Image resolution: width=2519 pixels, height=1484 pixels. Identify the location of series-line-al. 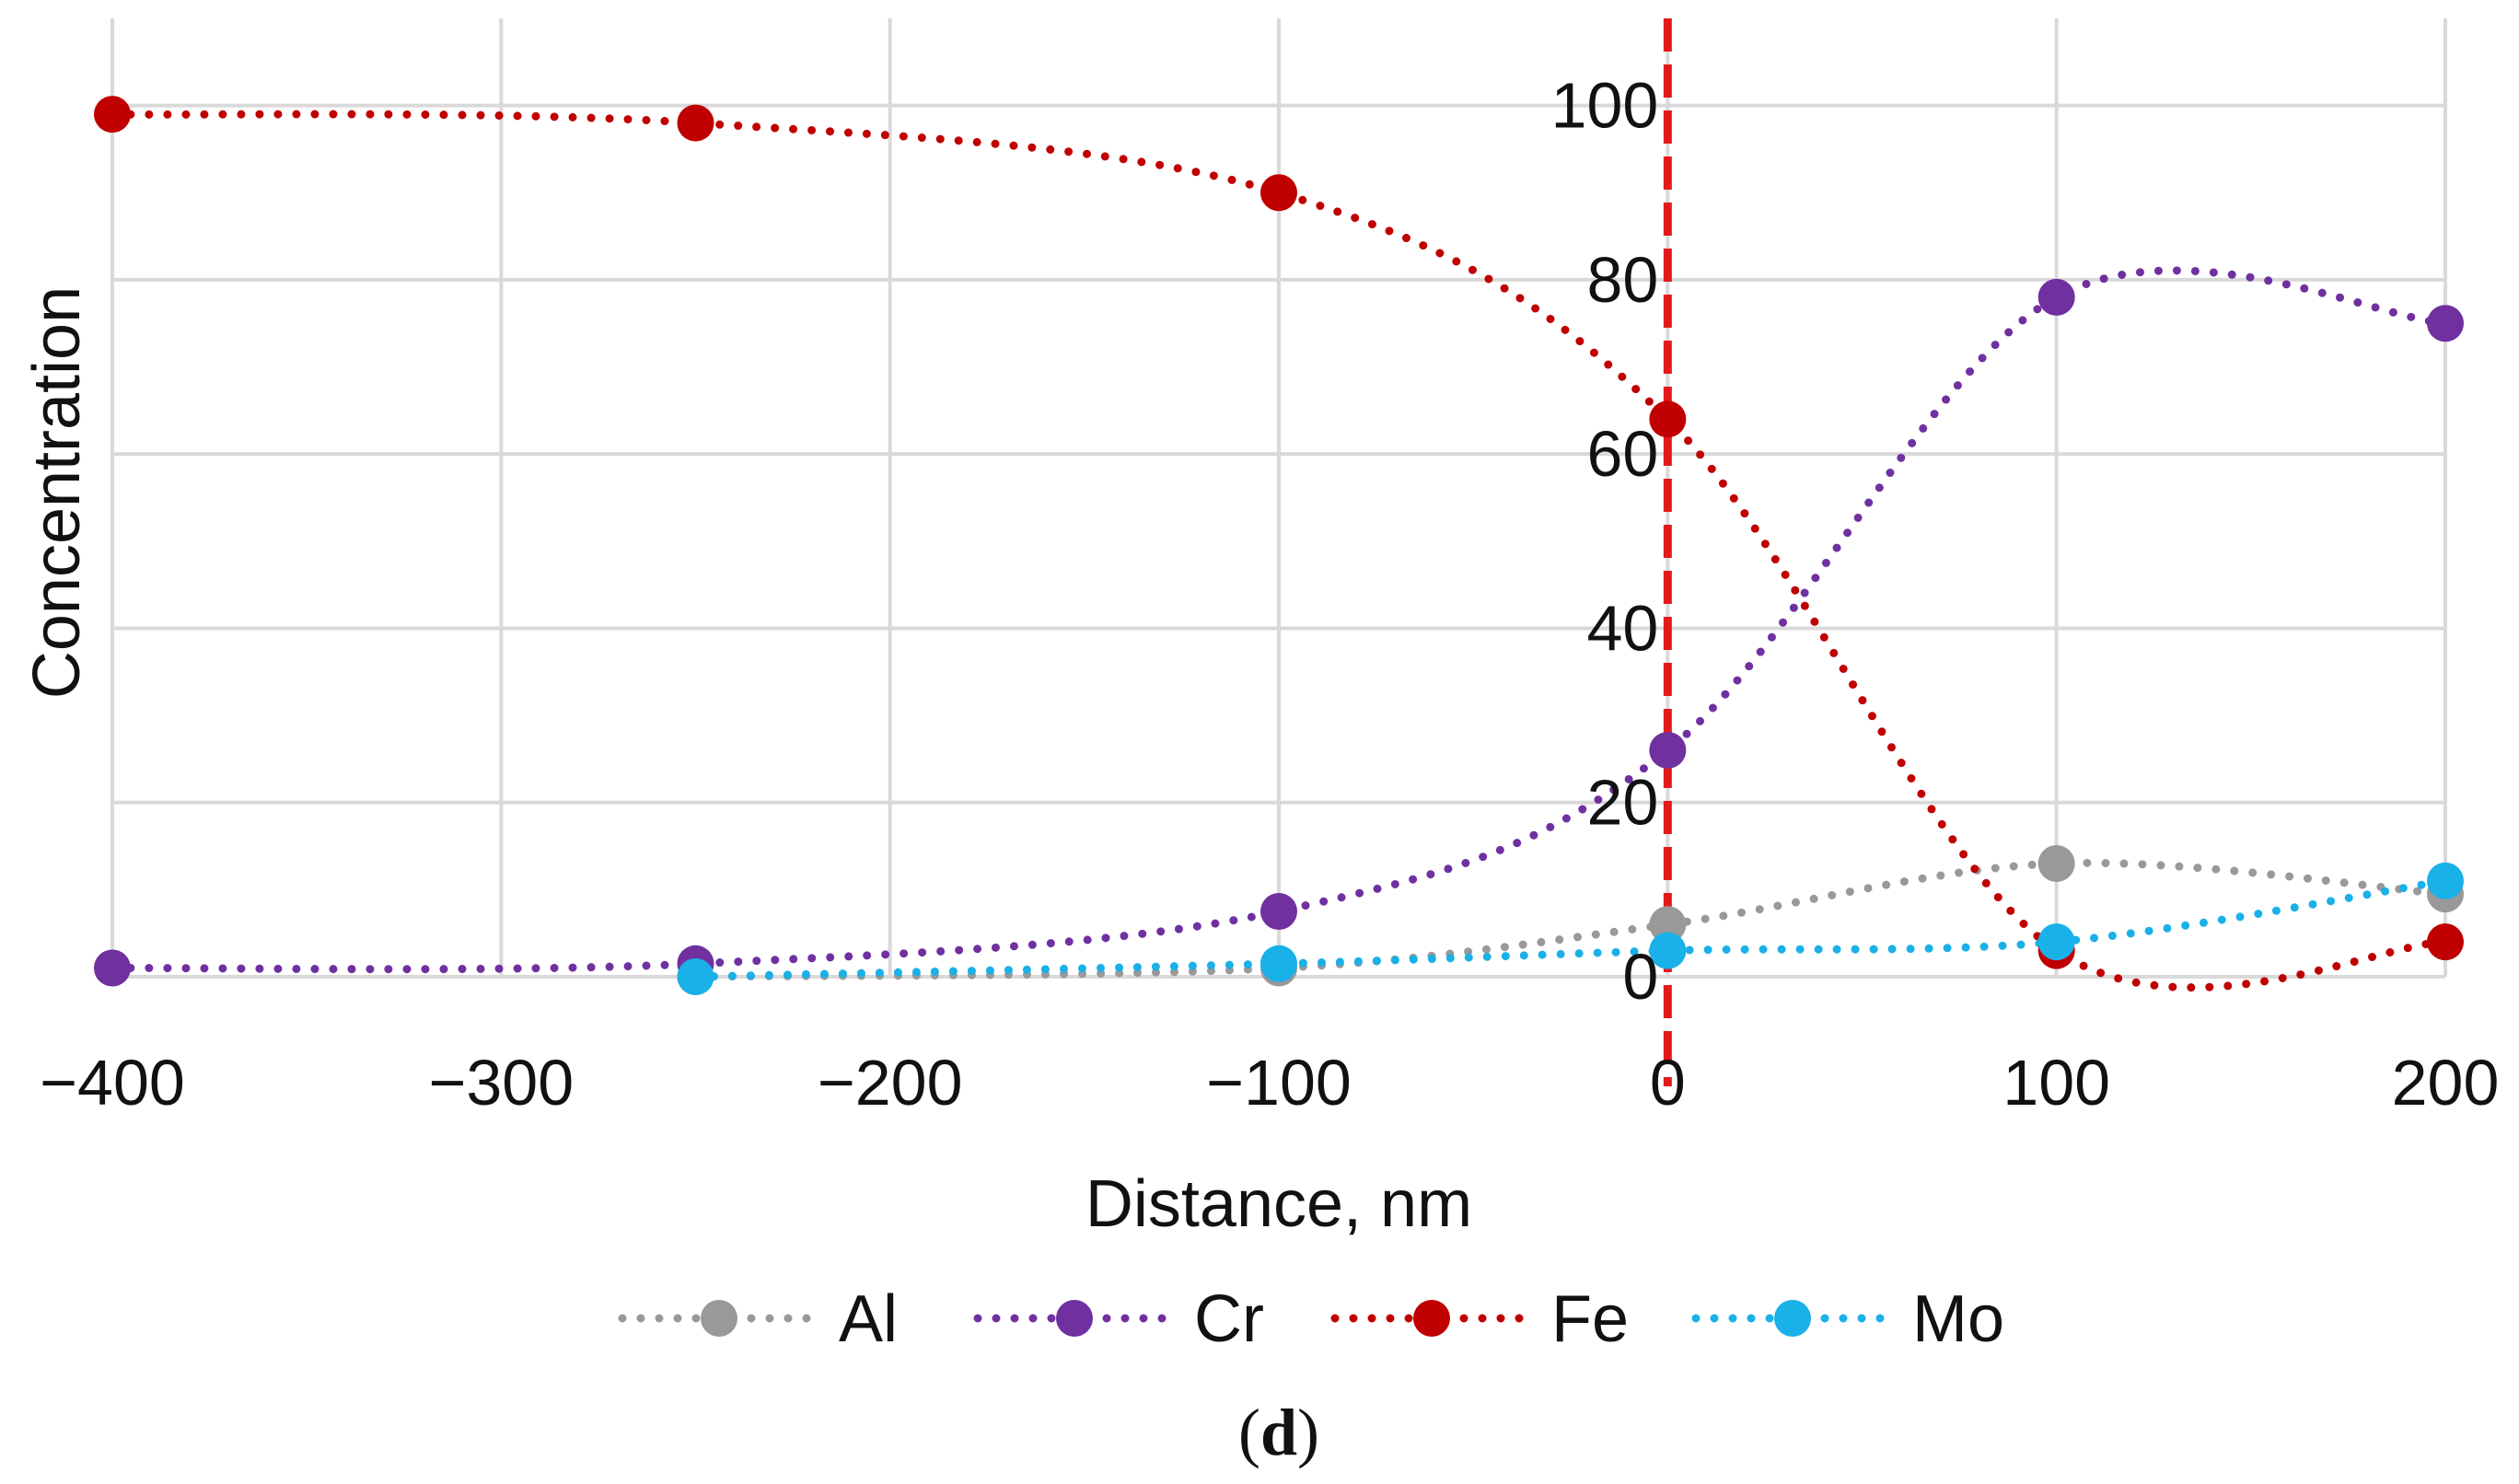
(1570, 919).